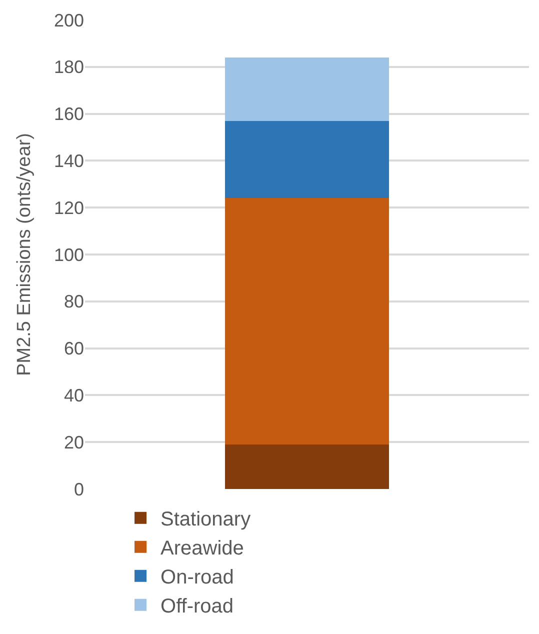 The height and width of the screenshot is (634, 539). I want to click on legend-label: Areawide, so click(202, 549).